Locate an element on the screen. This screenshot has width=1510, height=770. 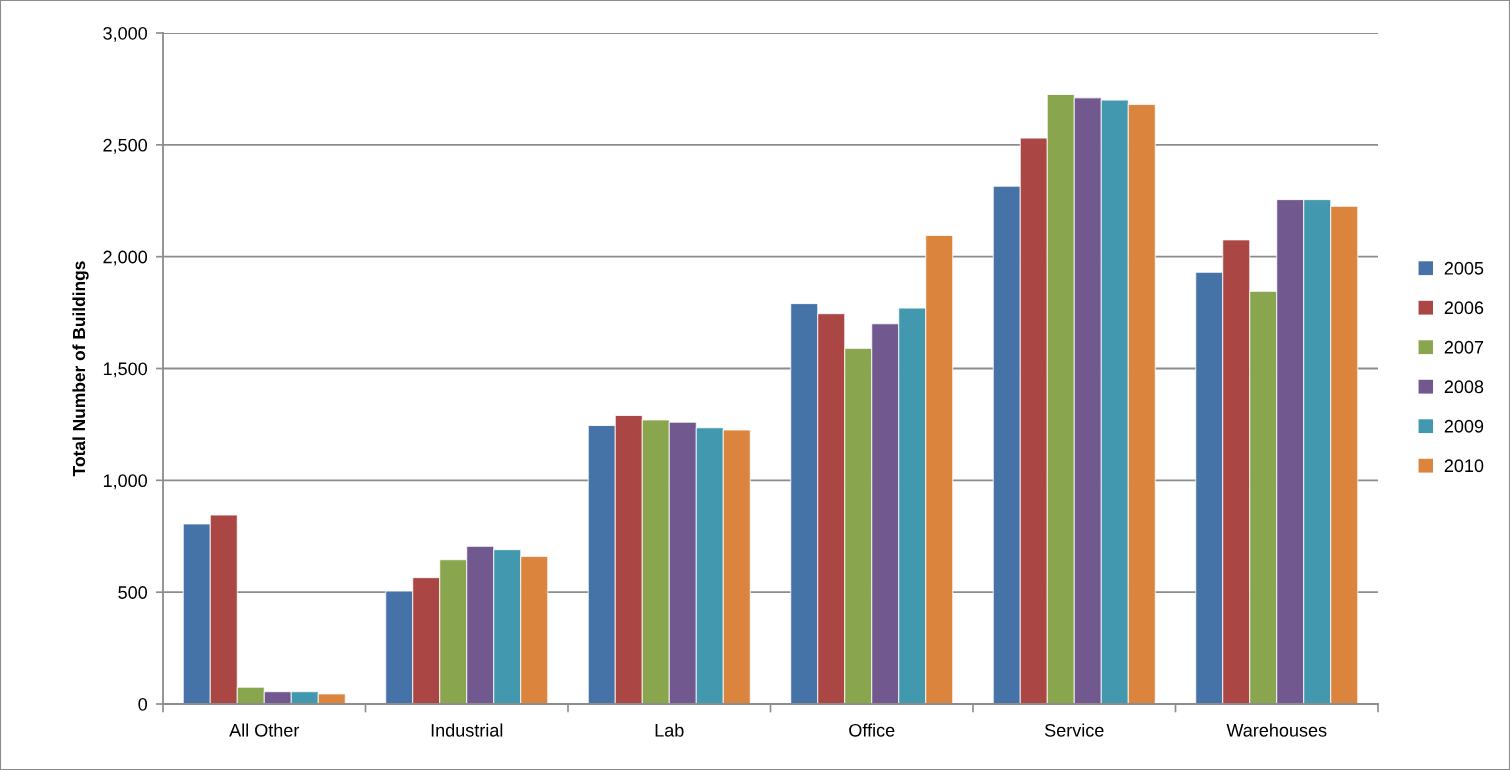
y-tick-label: 2,000 is located at coordinates (125, 258).